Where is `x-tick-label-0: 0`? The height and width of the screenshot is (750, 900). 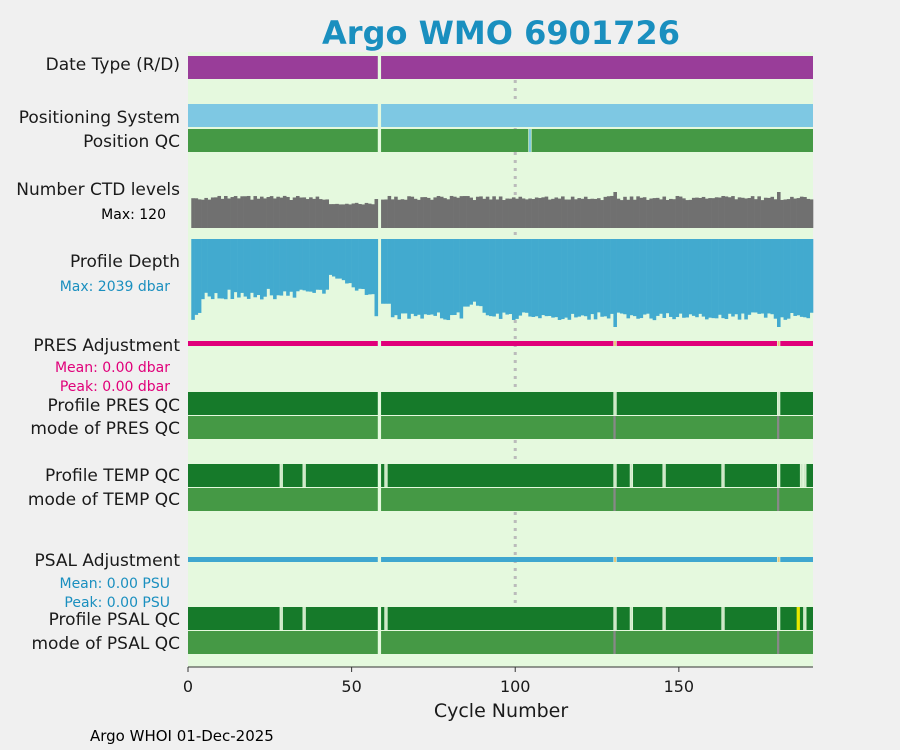 x-tick-label-0: 0 is located at coordinates (188, 686).